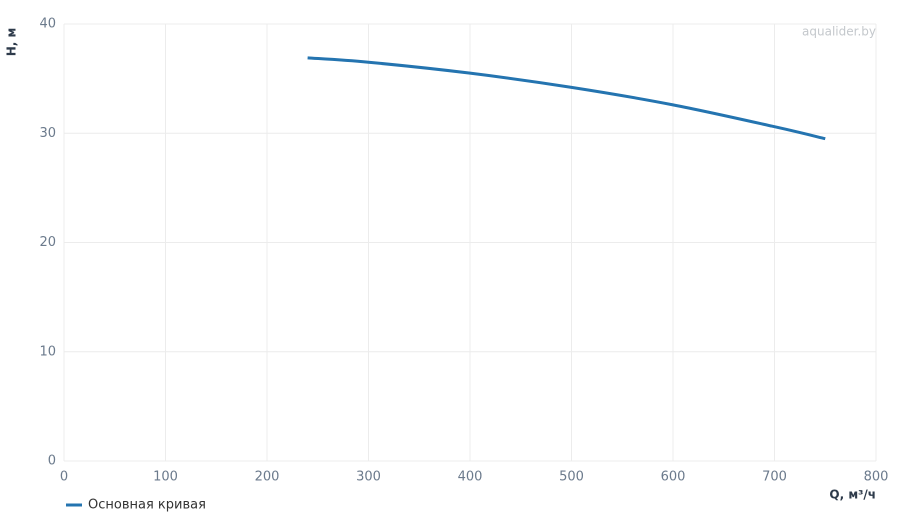  I want to click on line, so click(566, 98).